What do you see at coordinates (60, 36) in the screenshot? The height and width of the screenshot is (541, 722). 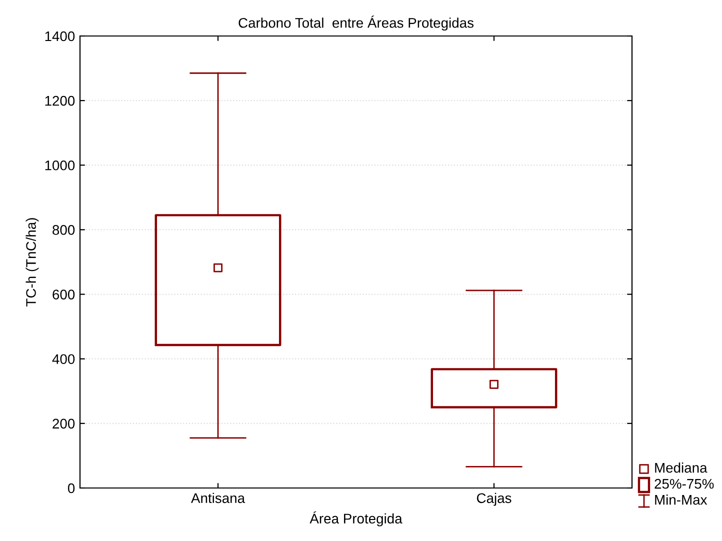 I see `y-tick-label: 1400` at bounding box center [60, 36].